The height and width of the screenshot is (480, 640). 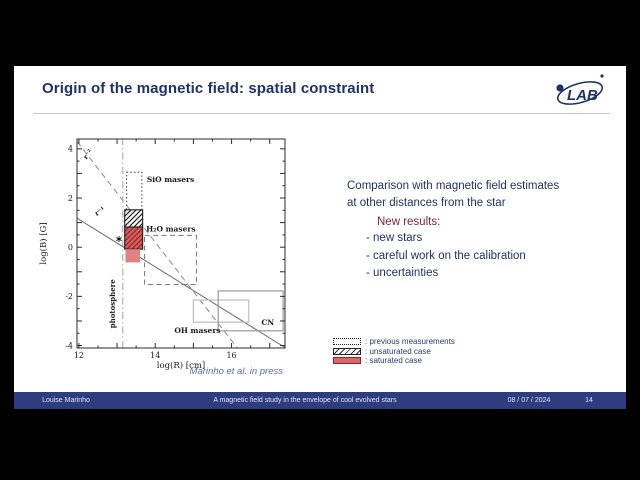 I want to click on legend-label: : unsaturated case, so click(x=398, y=351).